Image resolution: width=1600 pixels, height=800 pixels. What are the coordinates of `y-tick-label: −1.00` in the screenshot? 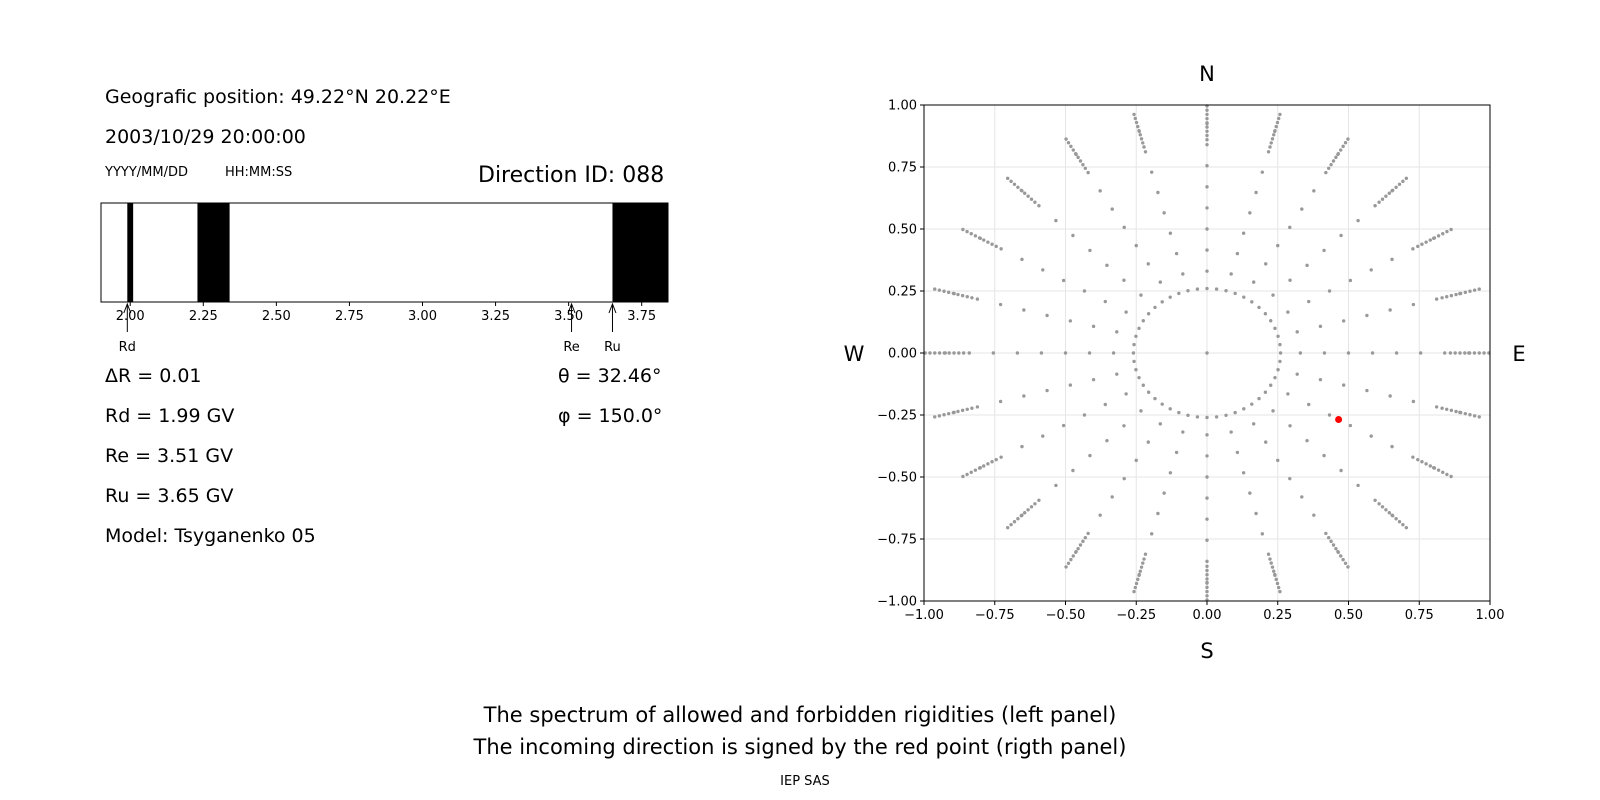 It's located at (897, 602).